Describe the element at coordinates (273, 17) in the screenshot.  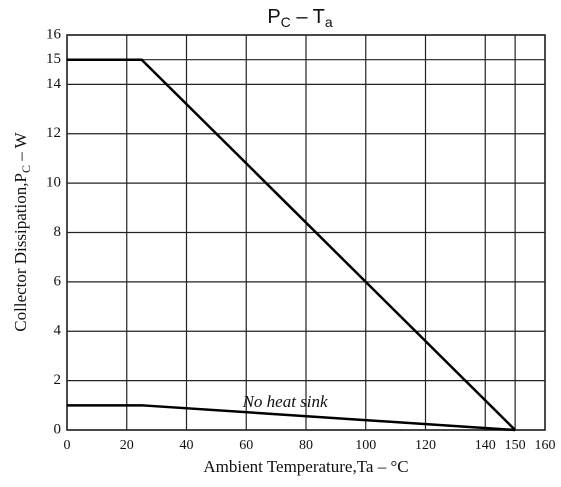
I see `title-part: P` at that location.